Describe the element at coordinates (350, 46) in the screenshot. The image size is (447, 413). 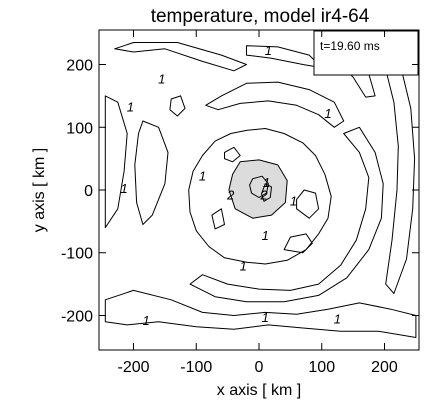
I see `time-label: t=19.60 ms` at that location.